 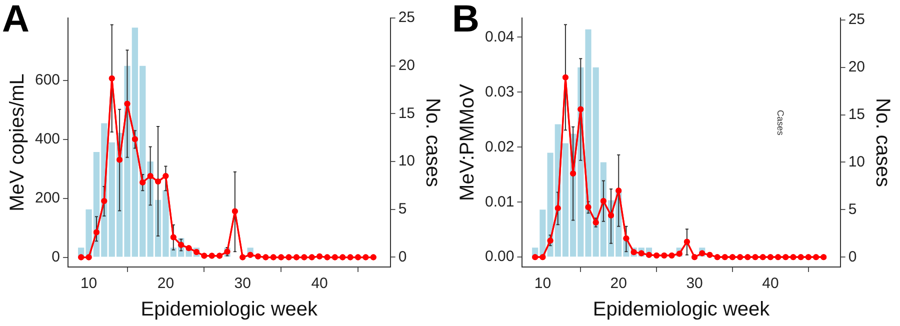 I want to click on y-tick-label: 600, so click(x=47, y=80).